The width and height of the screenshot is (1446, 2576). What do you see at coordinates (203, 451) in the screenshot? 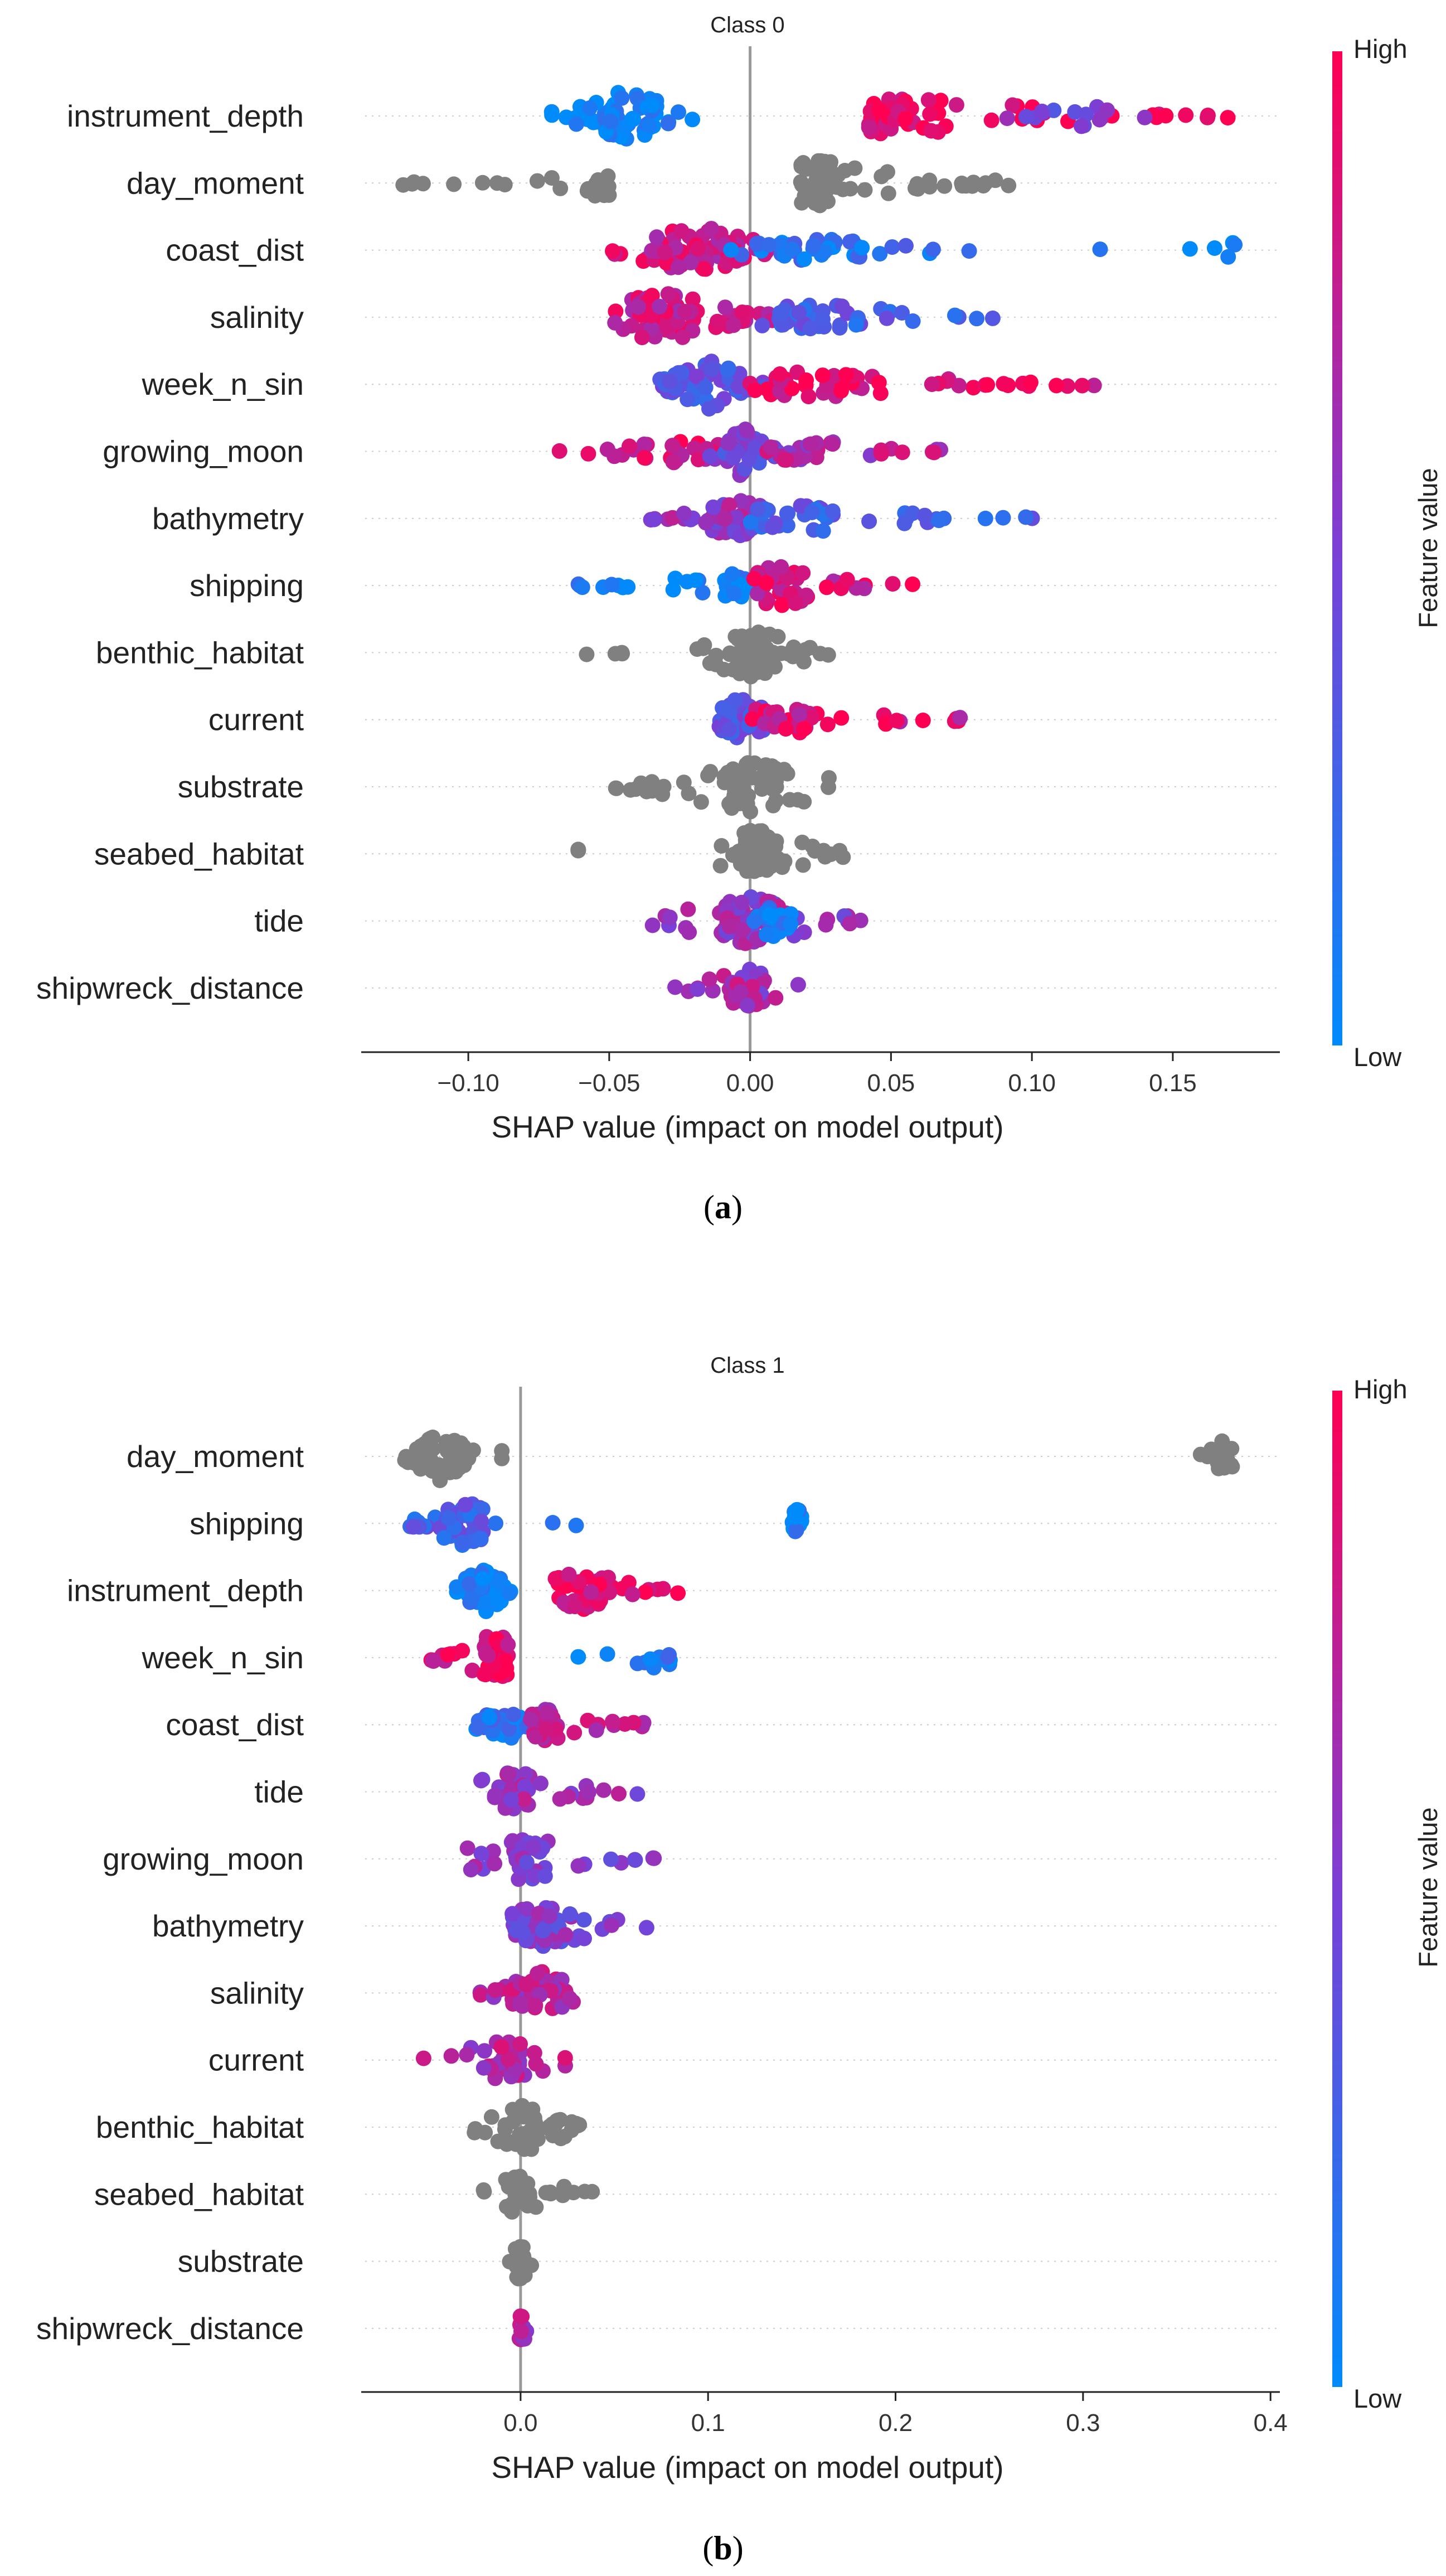
I see `feature-label: growing_moon` at bounding box center [203, 451].